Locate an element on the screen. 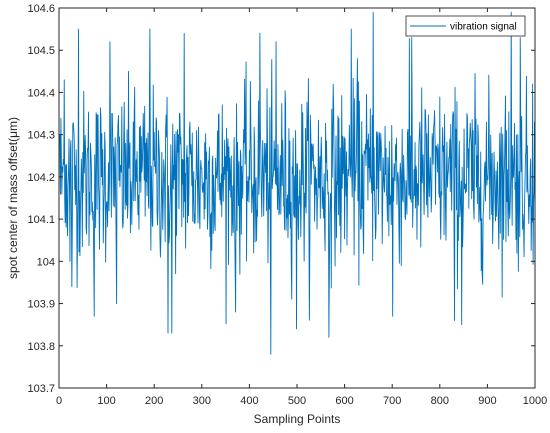 The image size is (550, 433). x-tick-label: 400 is located at coordinates (249, 401).